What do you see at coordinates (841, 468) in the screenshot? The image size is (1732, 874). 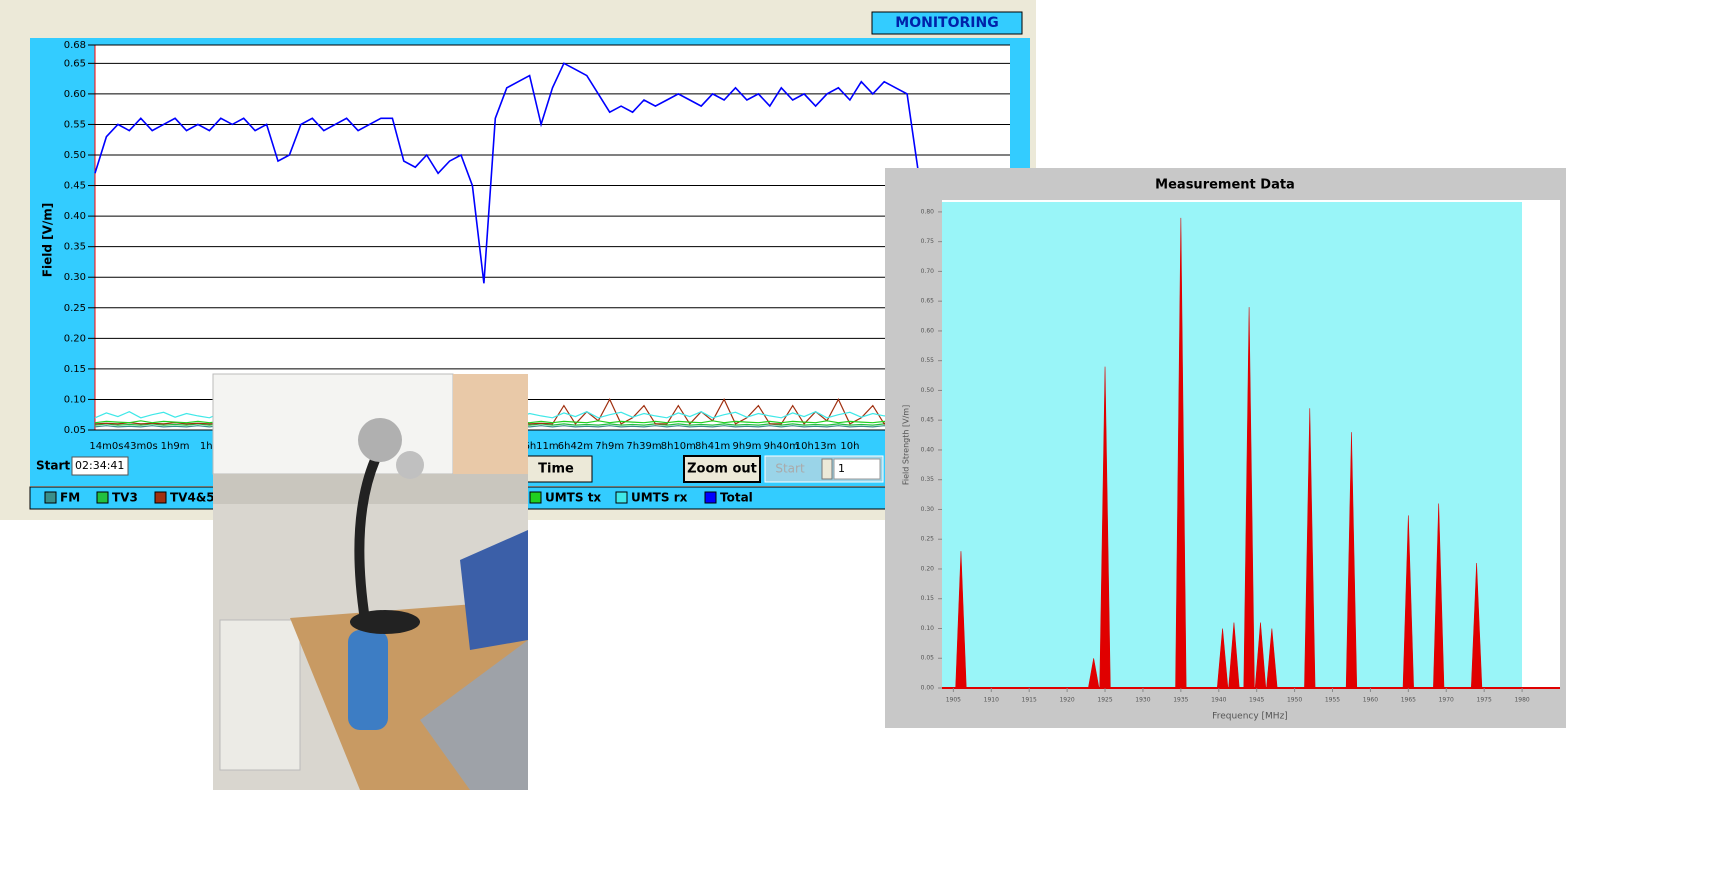 I see `spinner-value: 1` at bounding box center [841, 468].